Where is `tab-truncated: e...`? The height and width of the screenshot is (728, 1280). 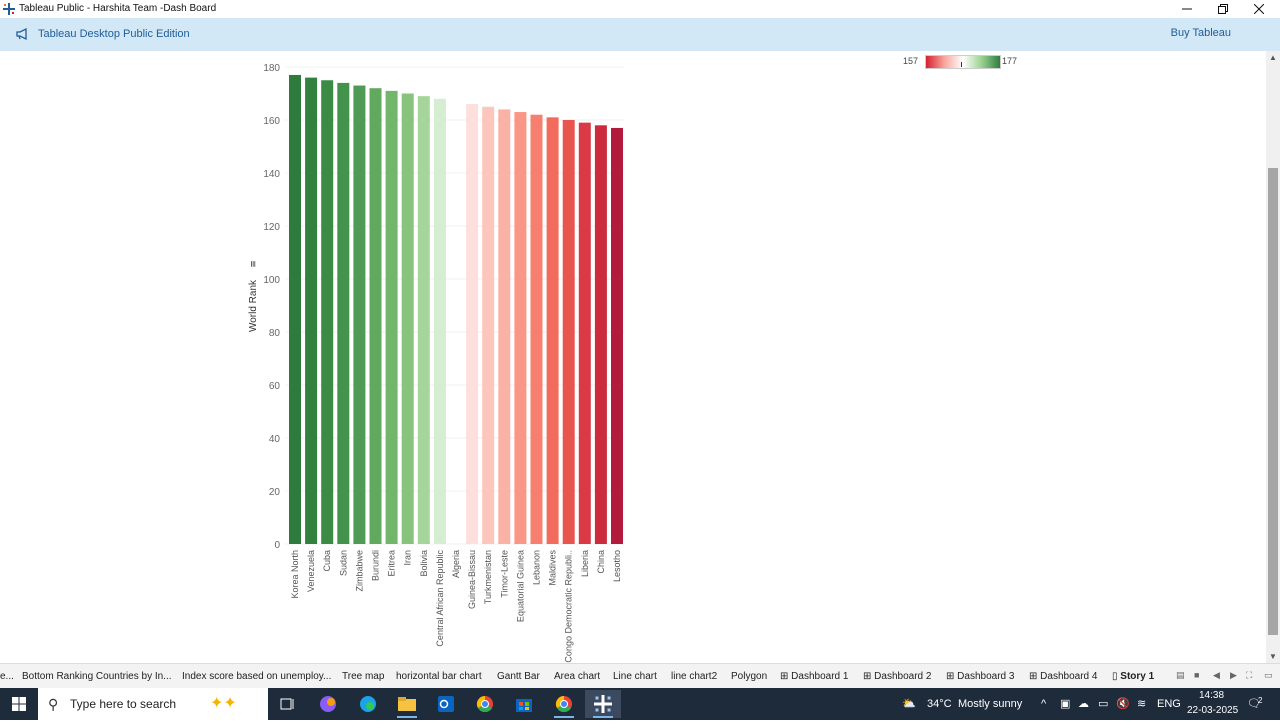
tab-truncated: e... is located at coordinates (7, 676).